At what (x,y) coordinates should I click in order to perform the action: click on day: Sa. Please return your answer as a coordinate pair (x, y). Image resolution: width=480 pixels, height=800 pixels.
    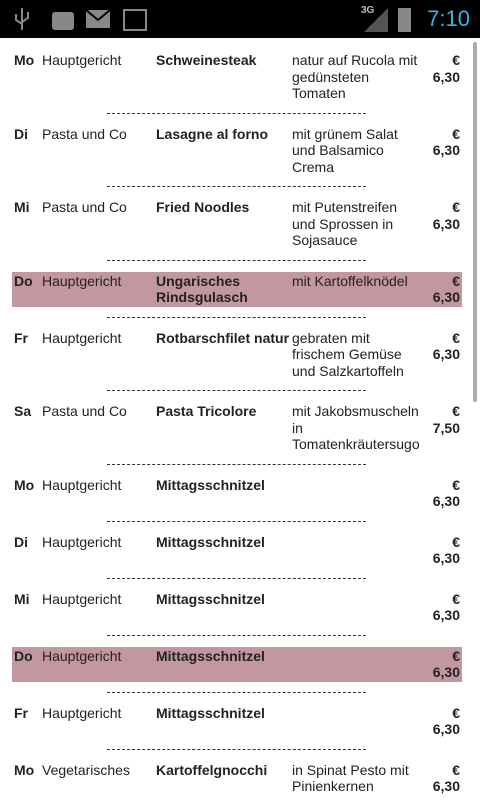
    Looking at the image, I should click on (23, 411).